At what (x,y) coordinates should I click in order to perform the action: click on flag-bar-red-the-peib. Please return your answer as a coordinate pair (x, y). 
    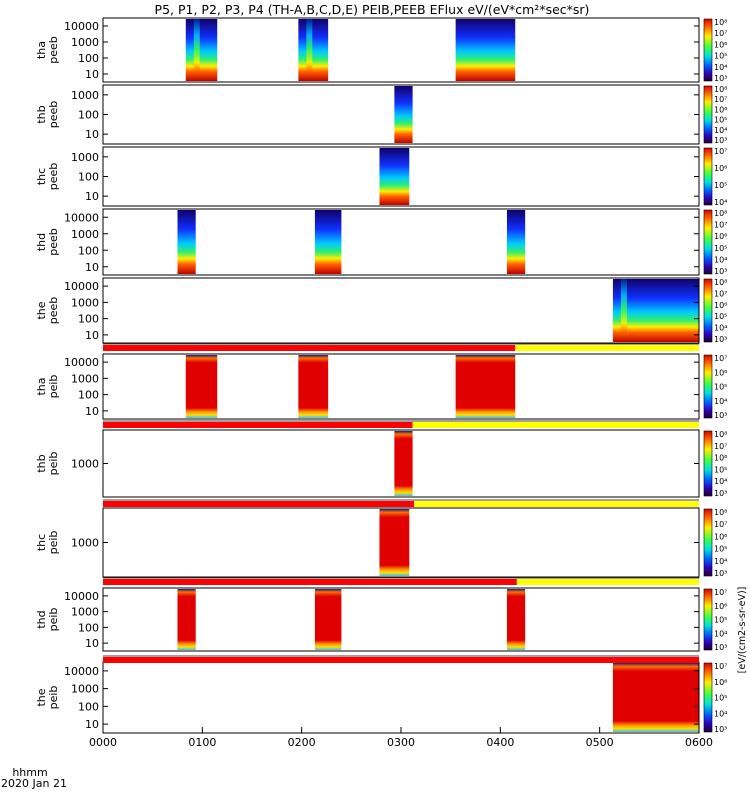
    Looking at the image, I should click on (401, 660).